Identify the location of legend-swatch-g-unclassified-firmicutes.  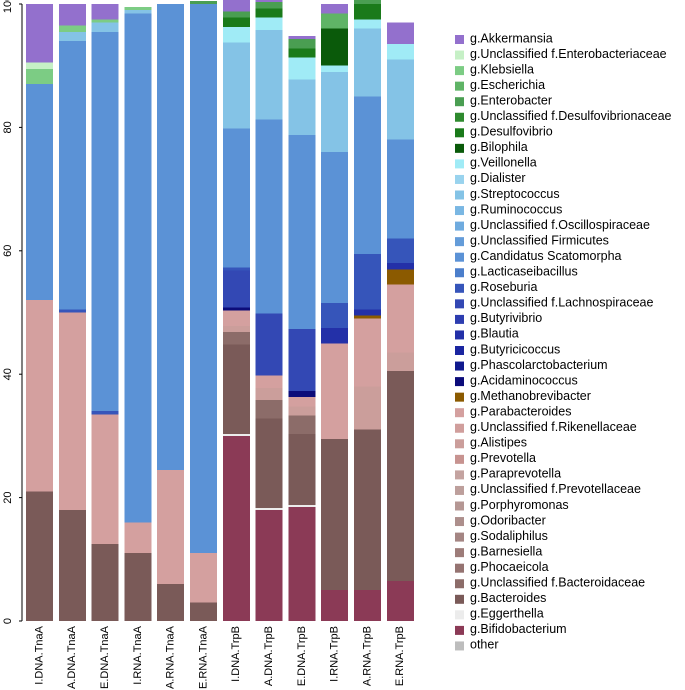
(459, 242).